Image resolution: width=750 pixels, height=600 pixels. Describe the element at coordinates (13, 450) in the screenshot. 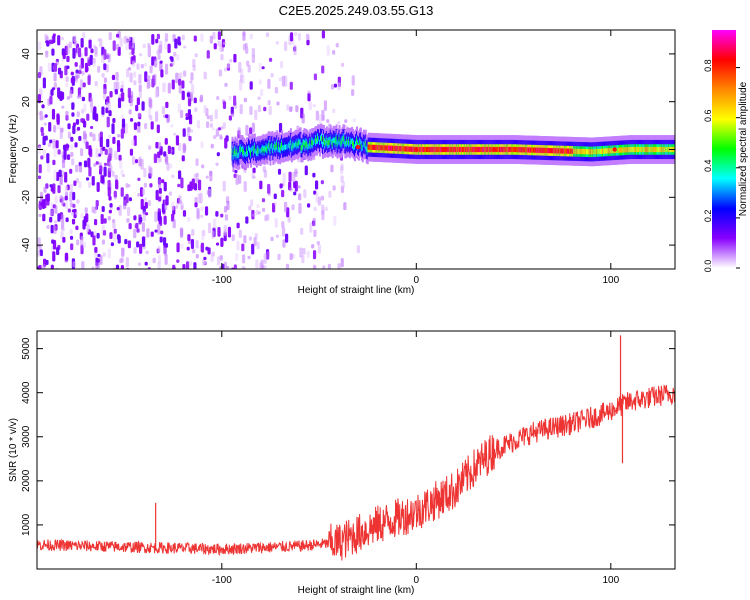

I see `snr-y-axis-label: SNR (10 * v/v)` at that location.